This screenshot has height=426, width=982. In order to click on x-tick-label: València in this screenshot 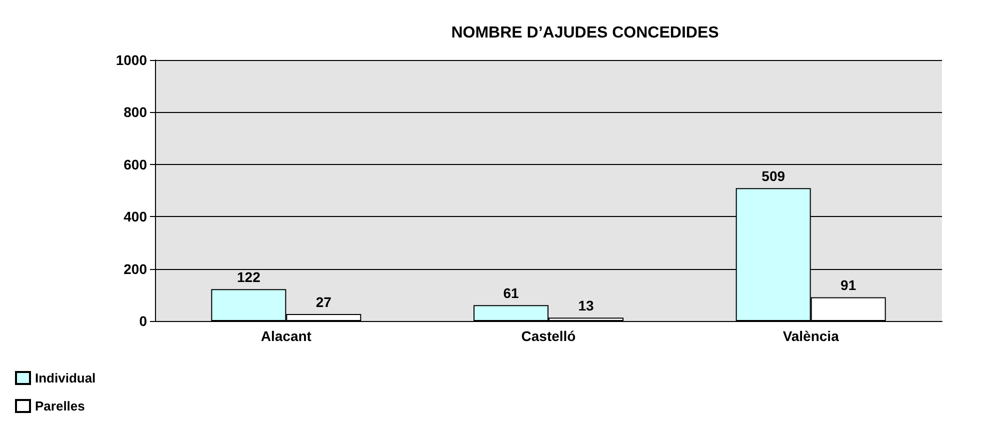, I will do `click(811, 336)`.